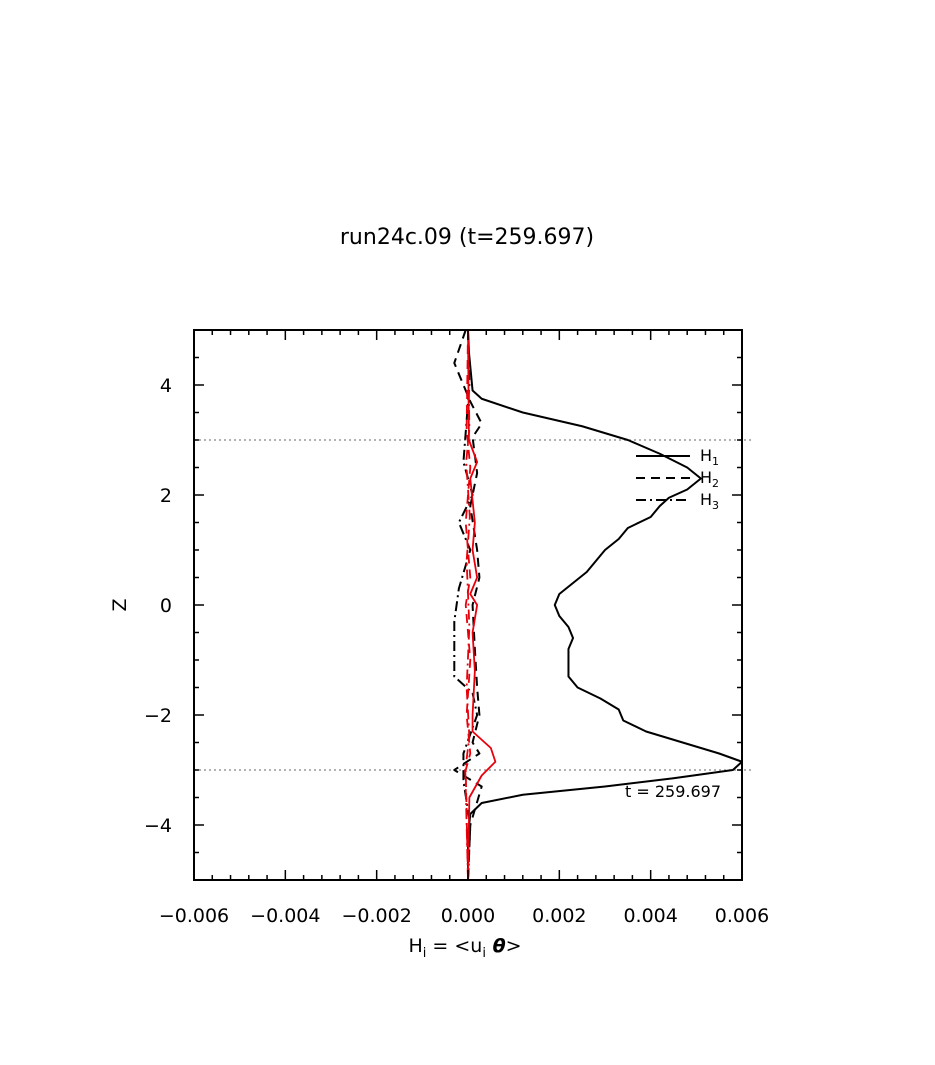  Describe the element at coordinates (709, 501) in the screenshot. I see `legend-label-3: H3` at that location.